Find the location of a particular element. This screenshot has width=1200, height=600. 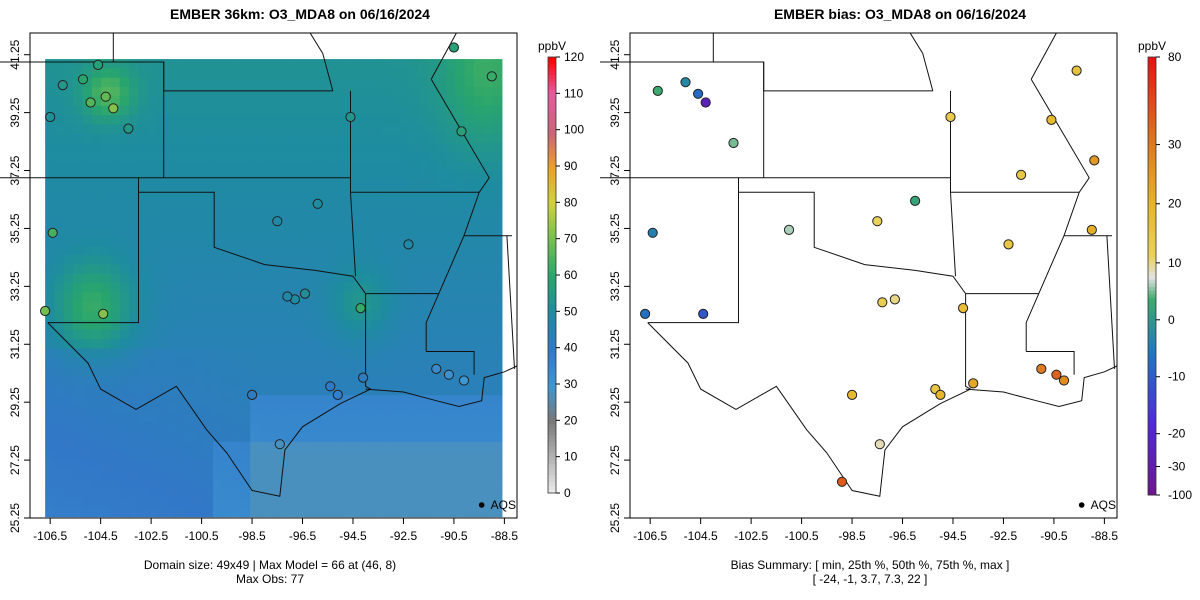

x-tick-label: -92.5 is located at coordinates (1004, 536).